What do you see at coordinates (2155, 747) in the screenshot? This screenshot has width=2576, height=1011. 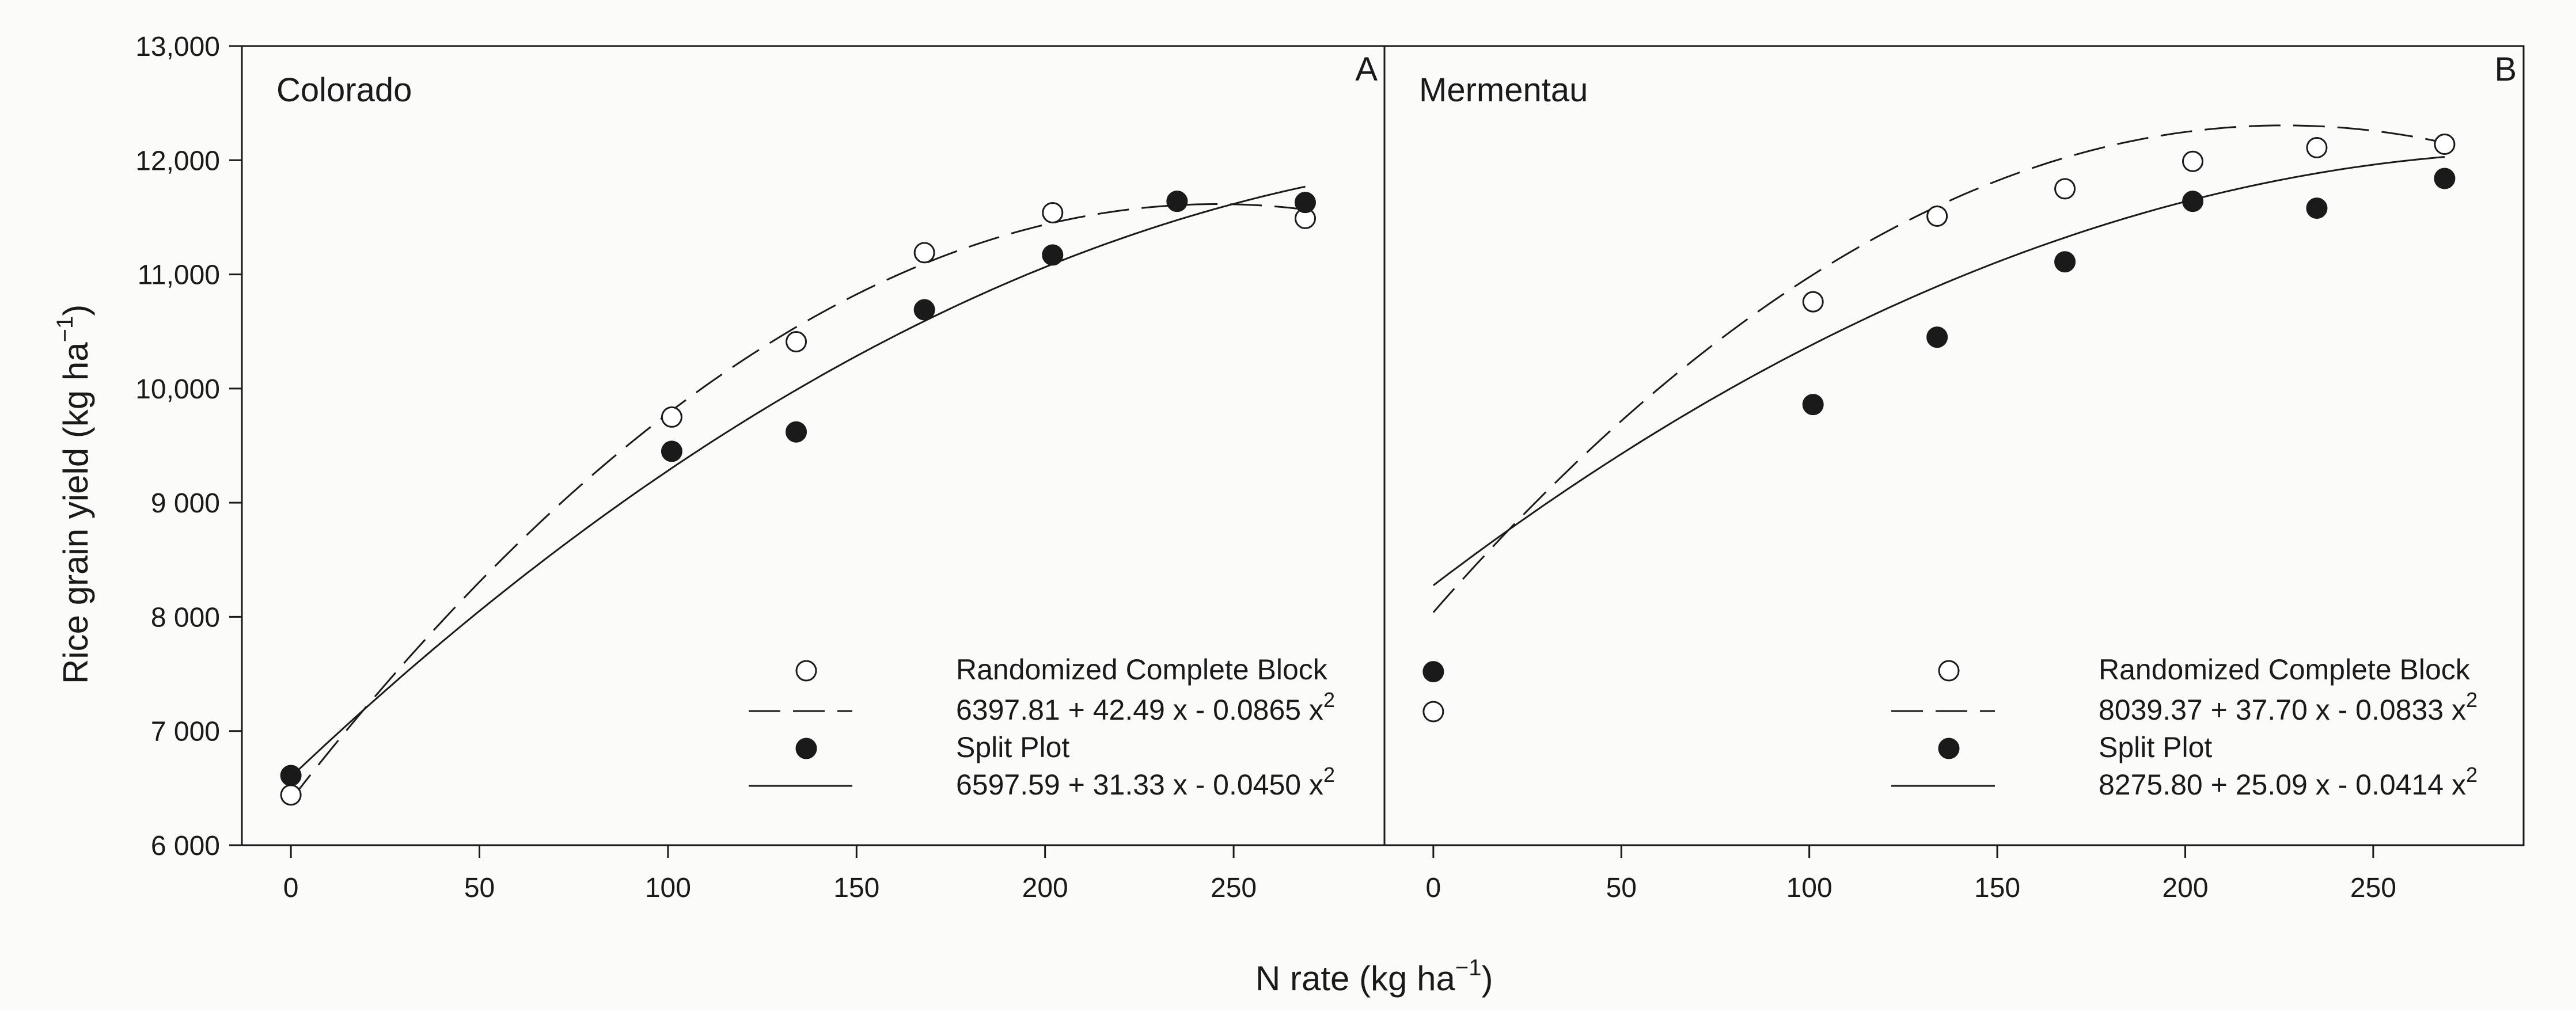 I see `mermentau-legend-split-plot-label: Split Plot` at bounding box center [2155, 747].